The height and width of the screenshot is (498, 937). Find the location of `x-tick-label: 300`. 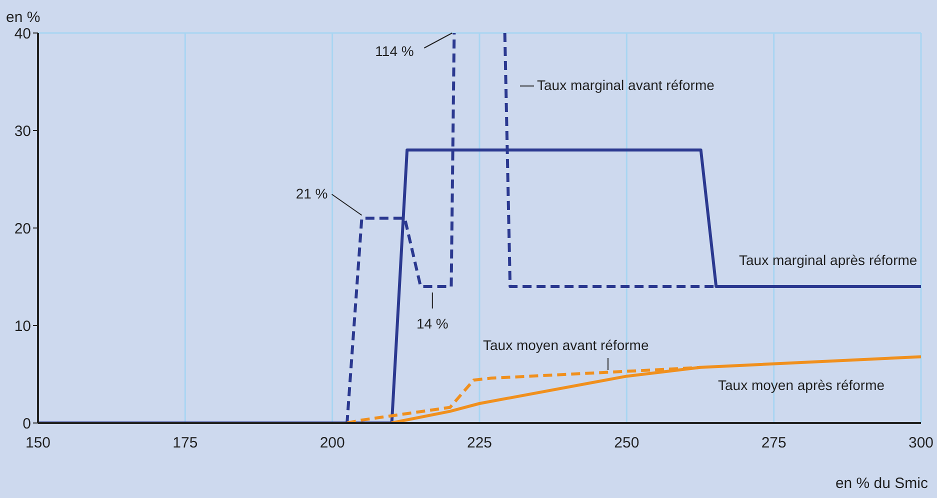

x-tick-label: 300 is located at coordinates (921, 443).